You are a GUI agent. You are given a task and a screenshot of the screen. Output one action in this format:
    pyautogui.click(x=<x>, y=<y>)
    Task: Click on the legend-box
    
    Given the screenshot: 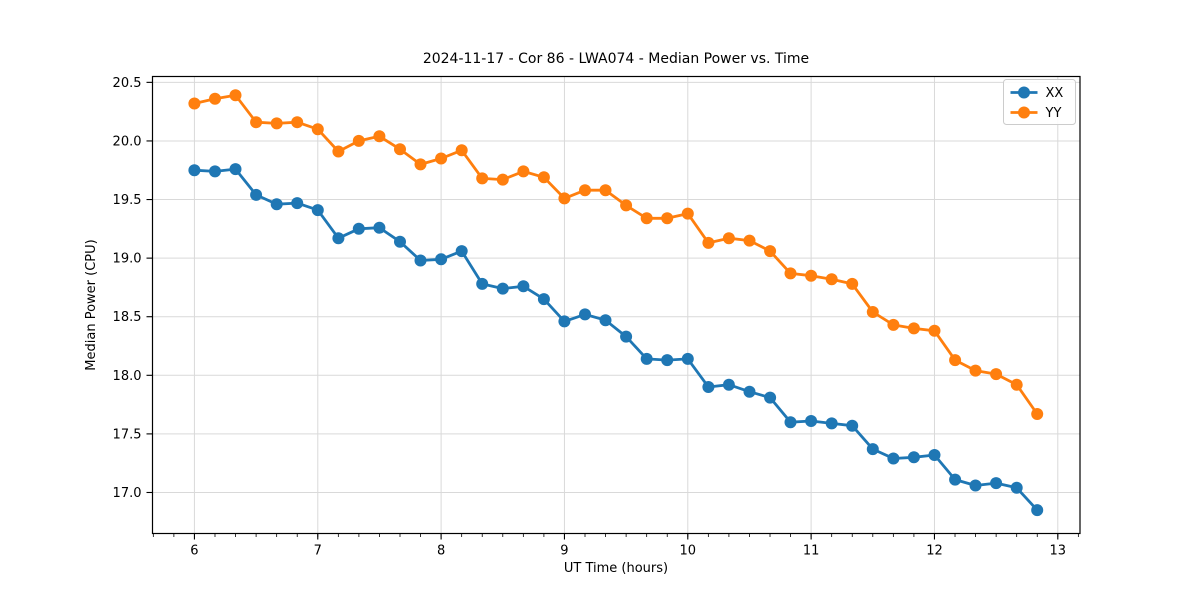 What is the action you would take?
    pyautogui.click(x=1039, y=102)
    